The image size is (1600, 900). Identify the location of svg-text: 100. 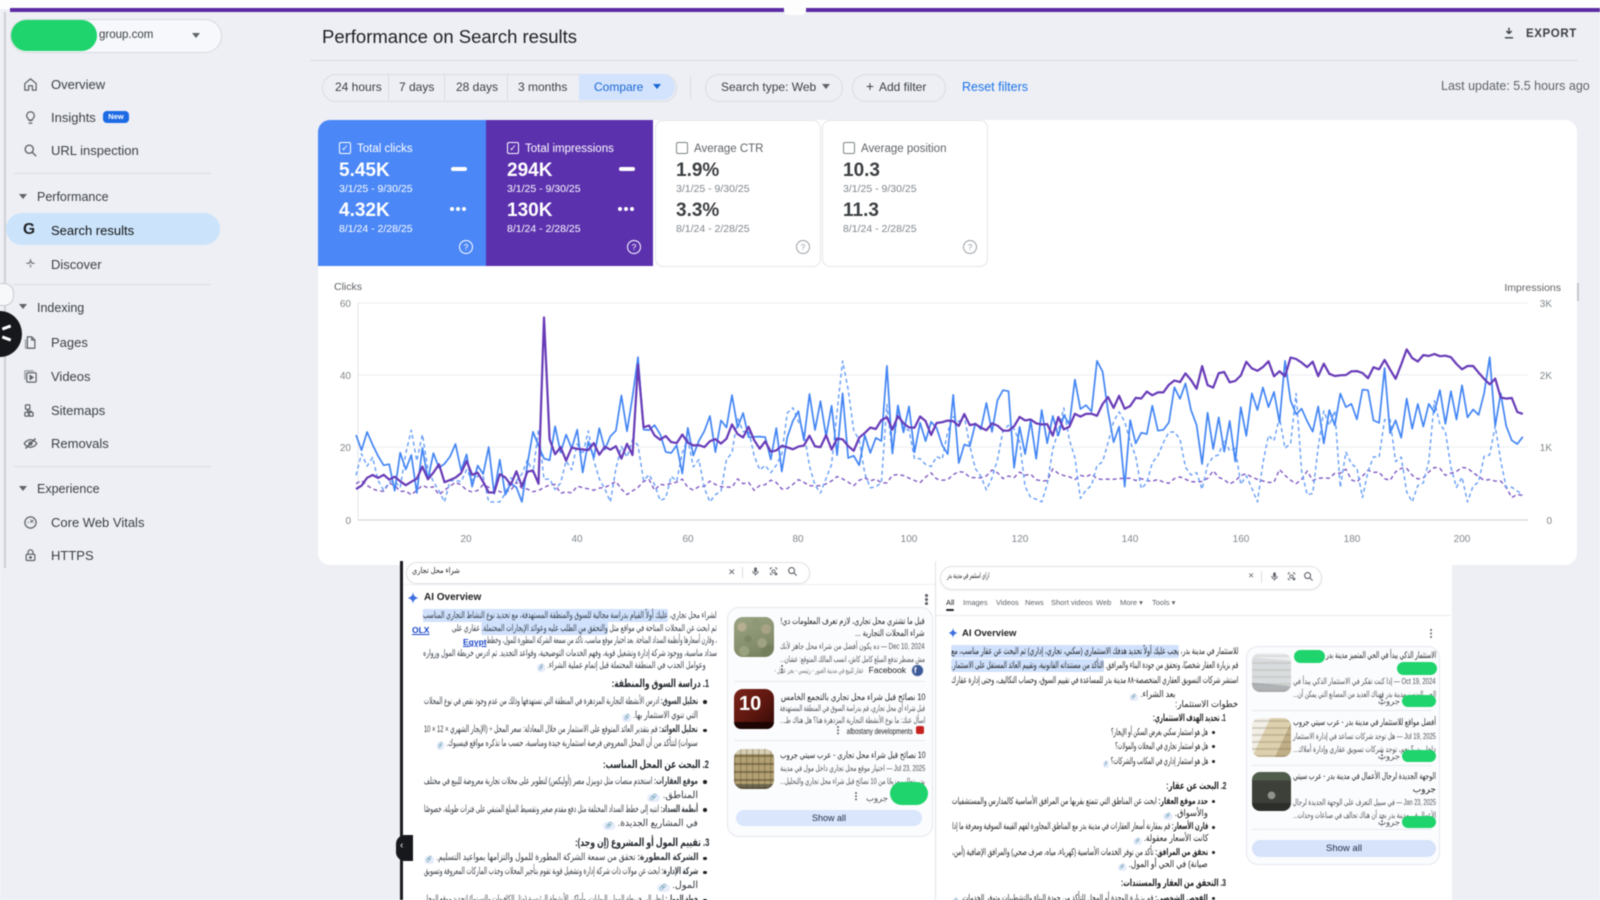
(909, 539).